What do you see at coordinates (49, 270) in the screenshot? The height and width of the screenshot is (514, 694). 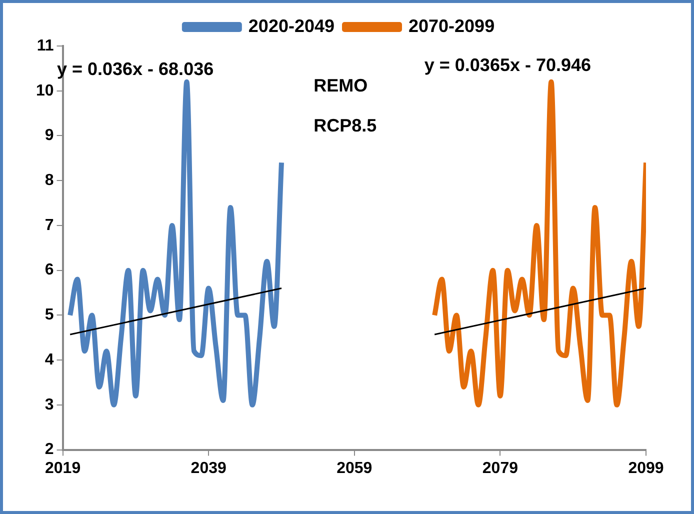 I see `y-tick-label: 6` at bounding box center [49, 270].